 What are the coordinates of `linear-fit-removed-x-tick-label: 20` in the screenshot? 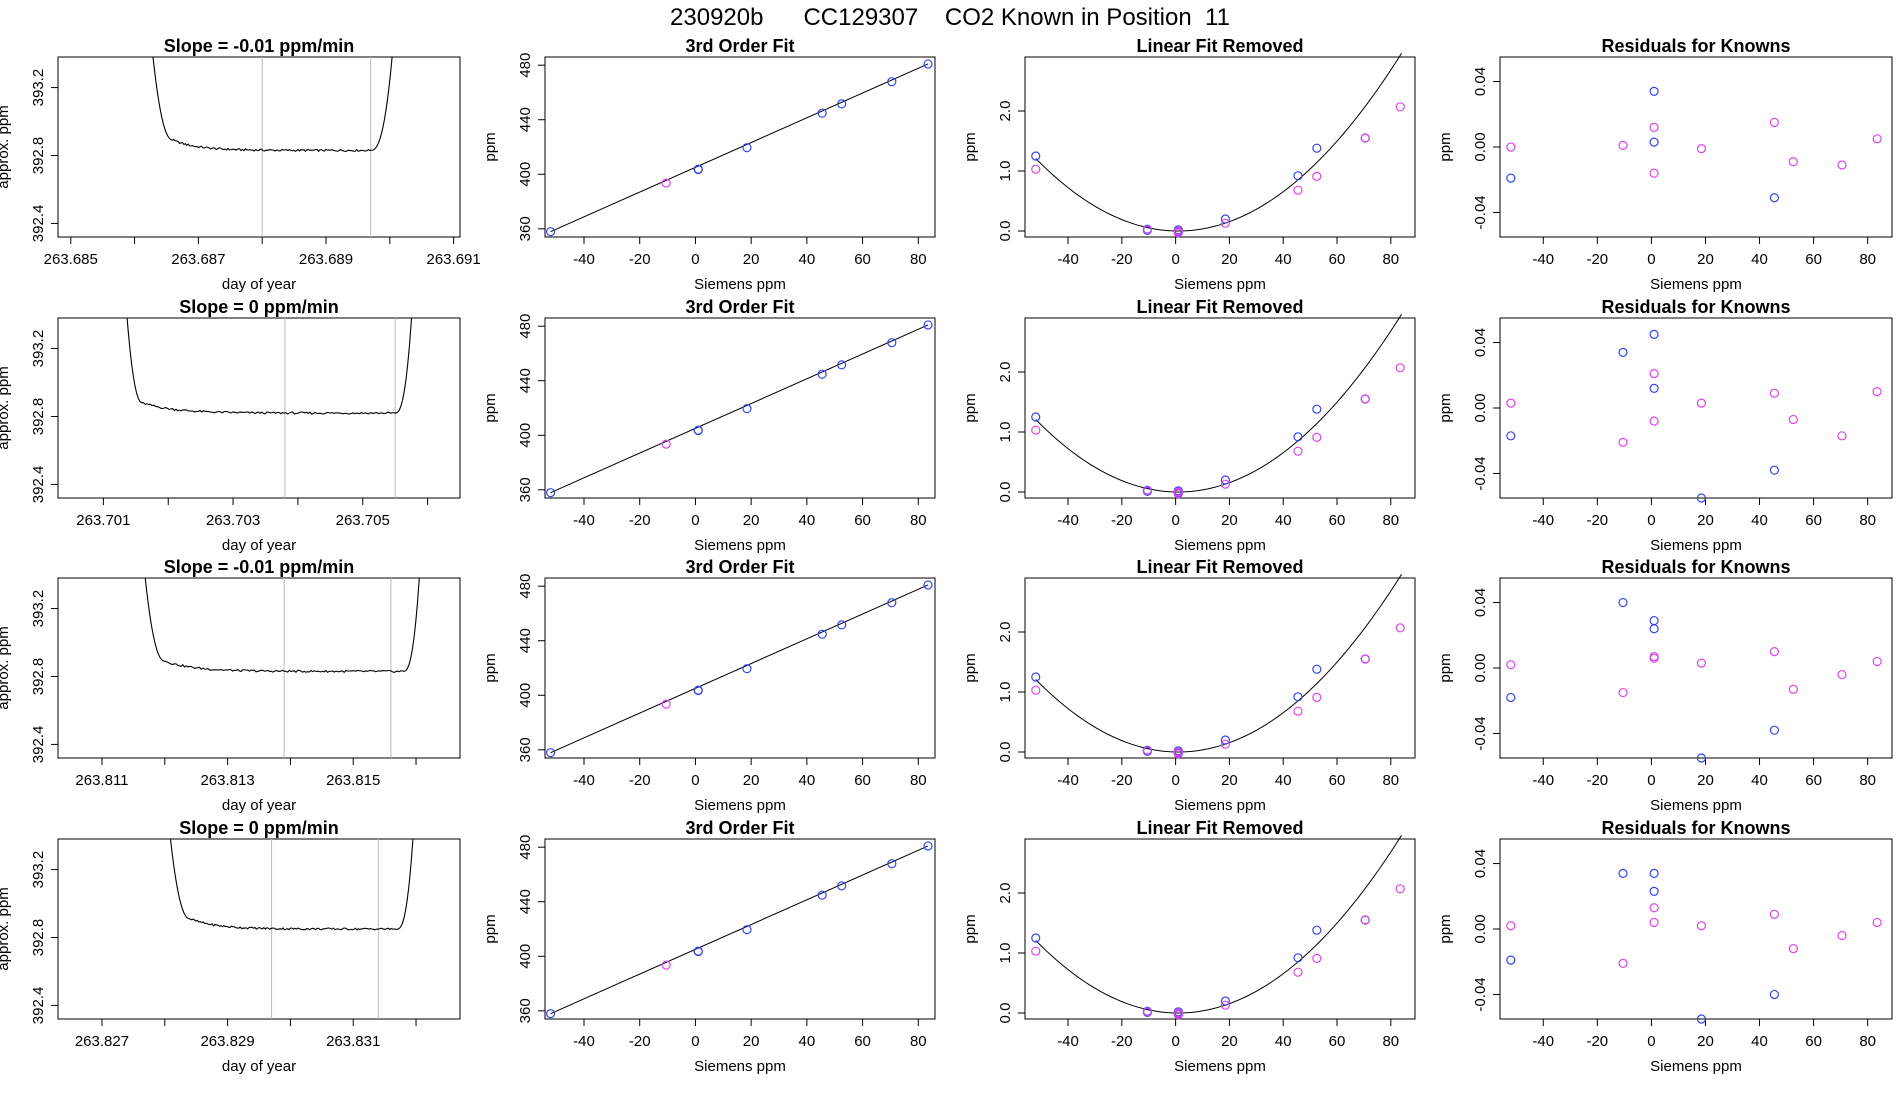 It's located at (1229, 780).